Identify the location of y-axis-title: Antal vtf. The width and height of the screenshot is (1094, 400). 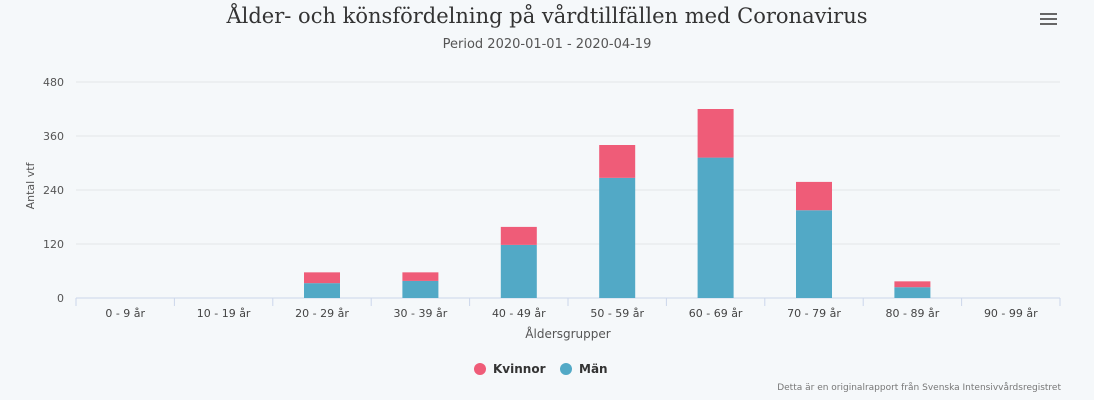
(30, 185).